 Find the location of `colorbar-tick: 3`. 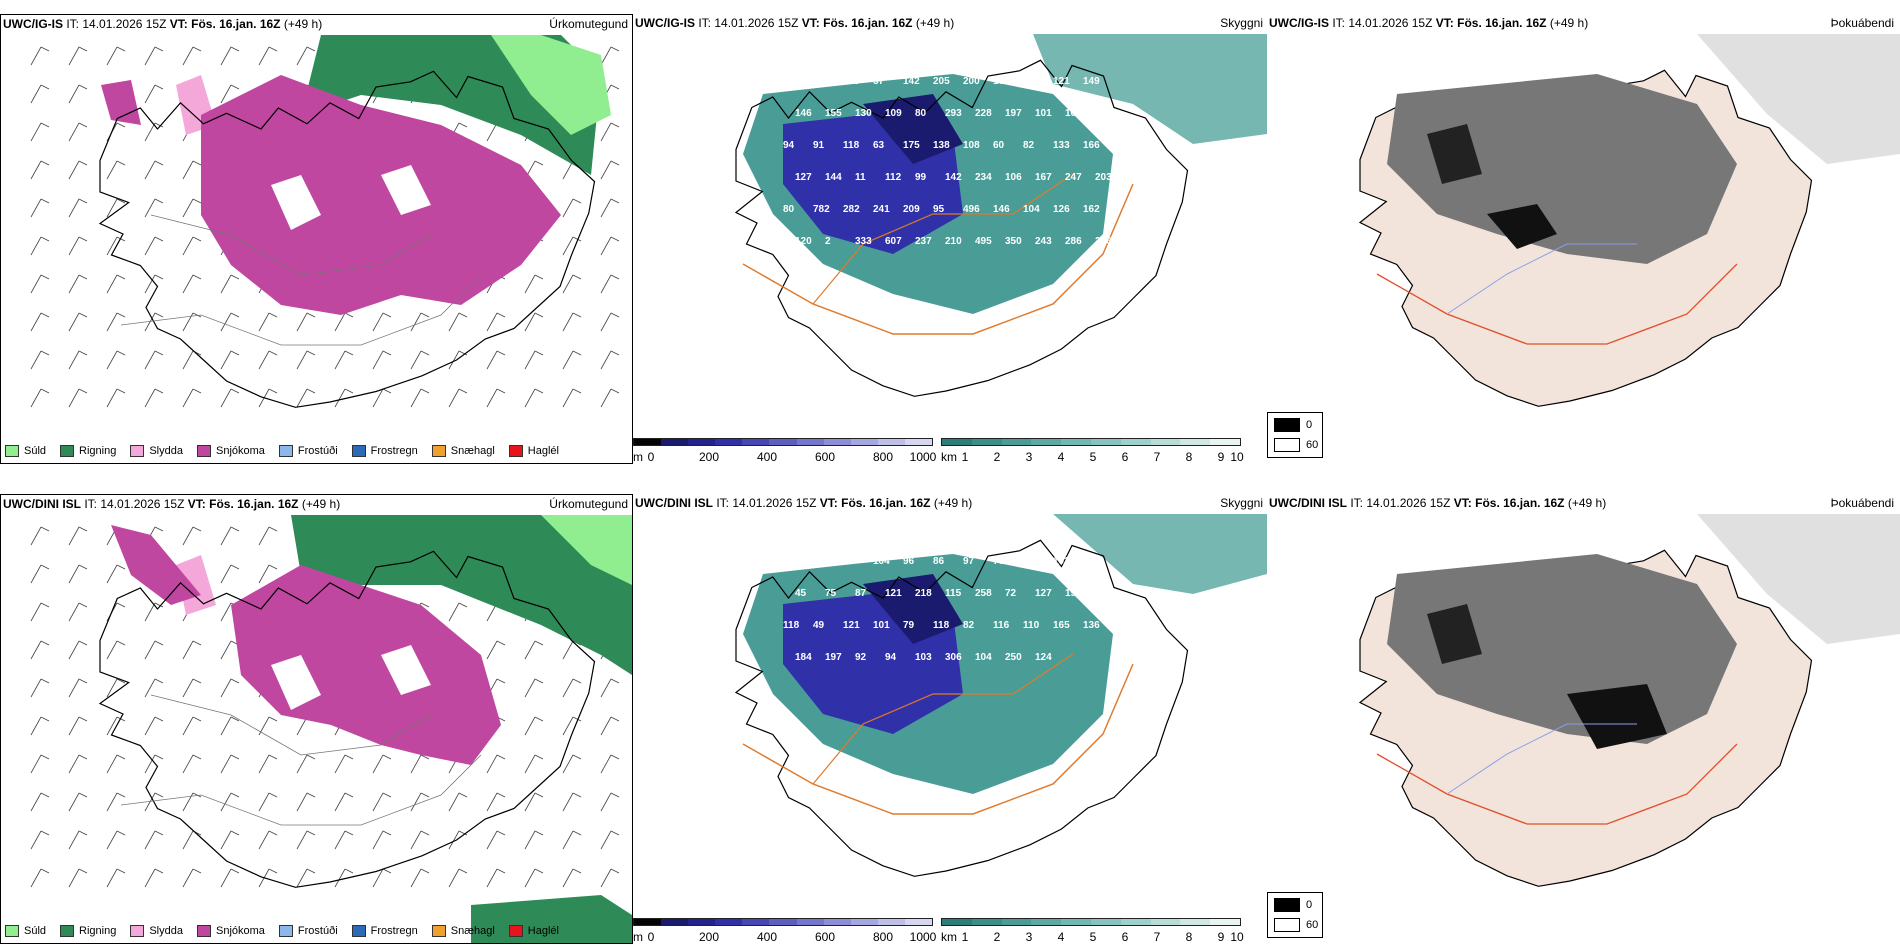

colorbar-tick: 3 is located at coordinates (1029, 457).